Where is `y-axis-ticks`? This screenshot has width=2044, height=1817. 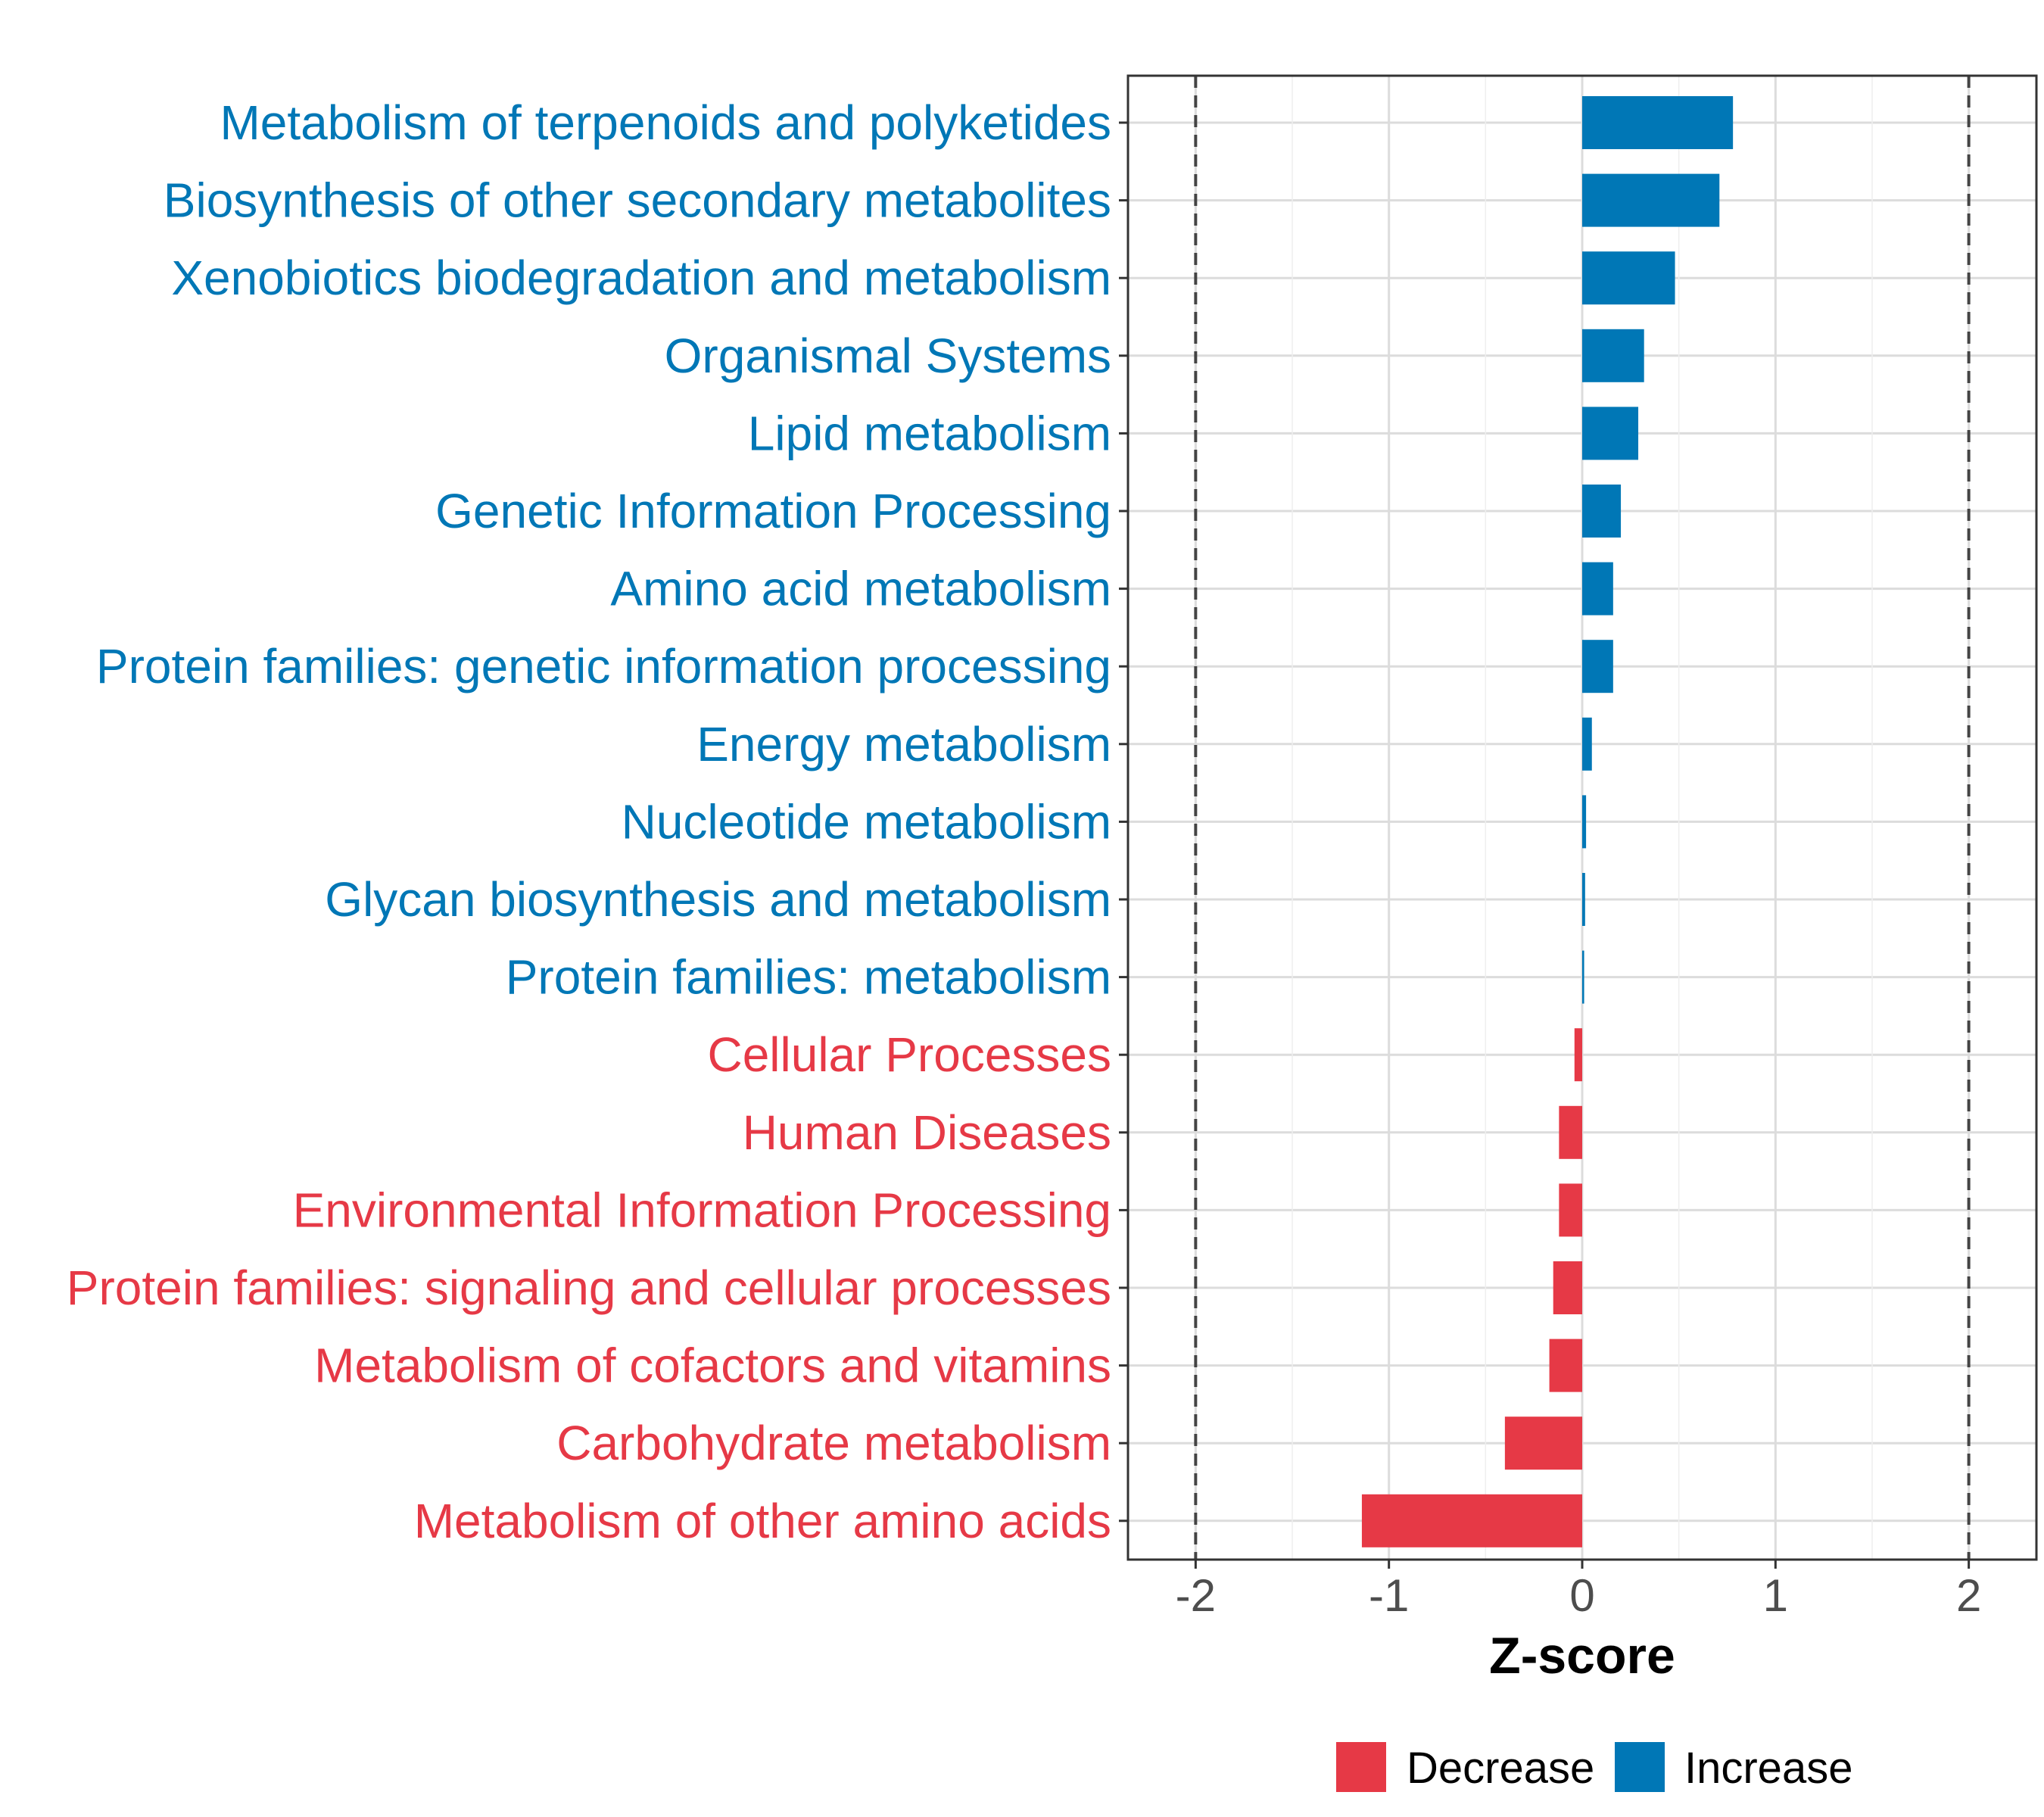 y-axis-ticks is located at coordinates (1123, 821).